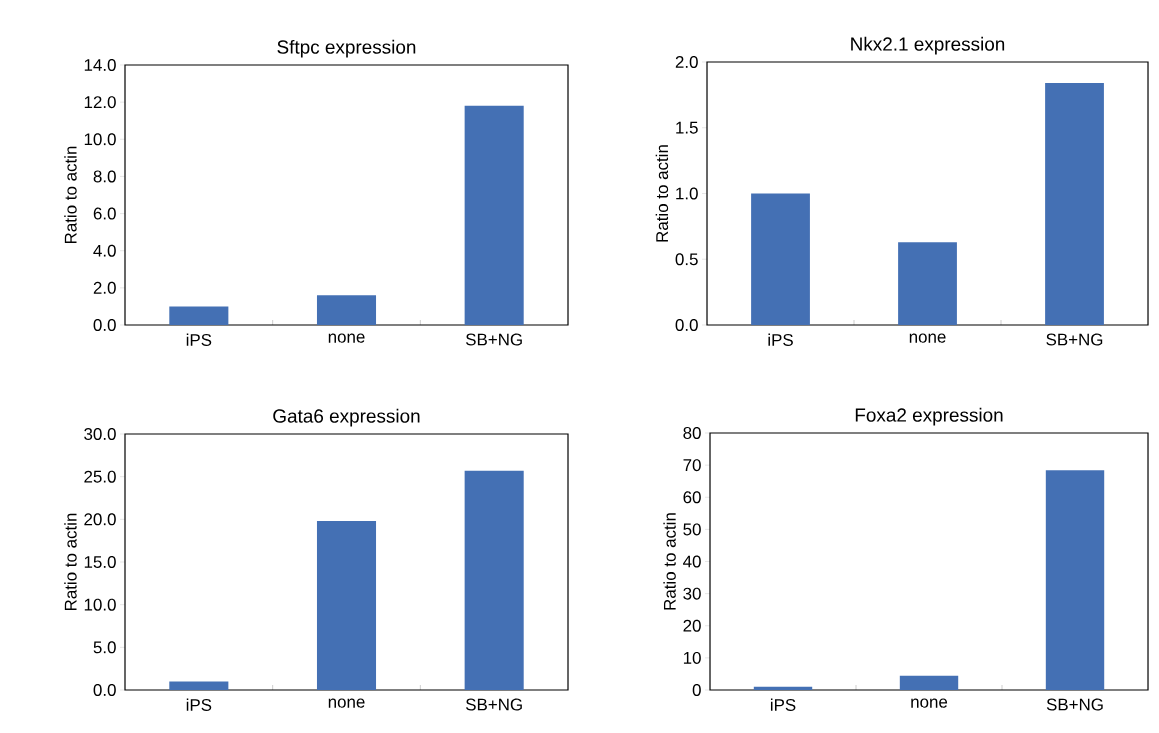 The image size is (1159, 733). I want to click on y-tick-label: 50, so click(692, 529).